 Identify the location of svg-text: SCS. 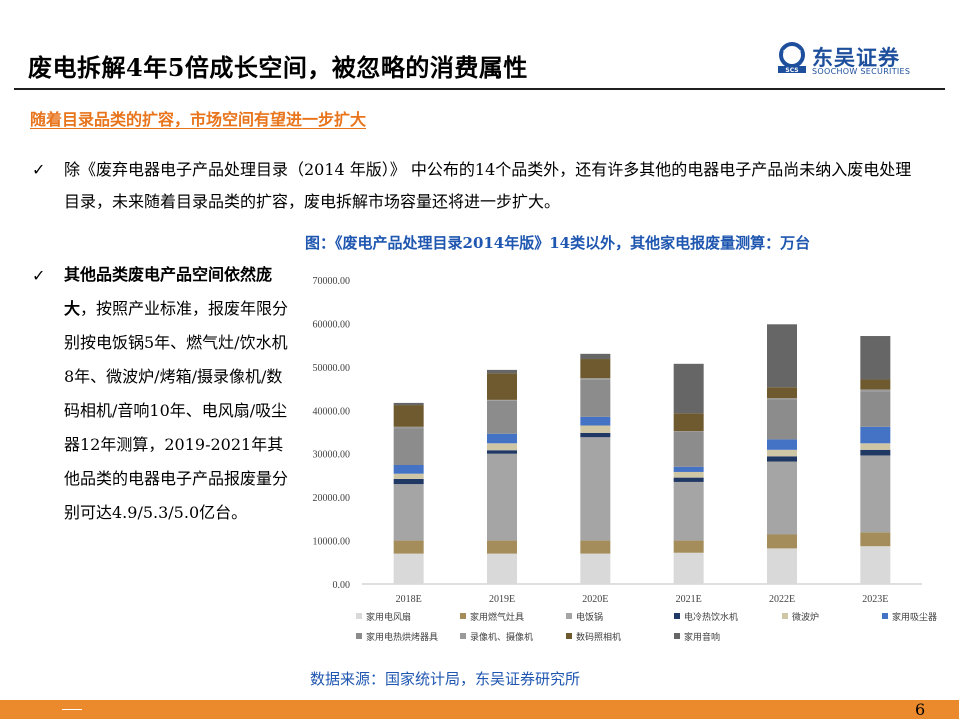
(791, 70).